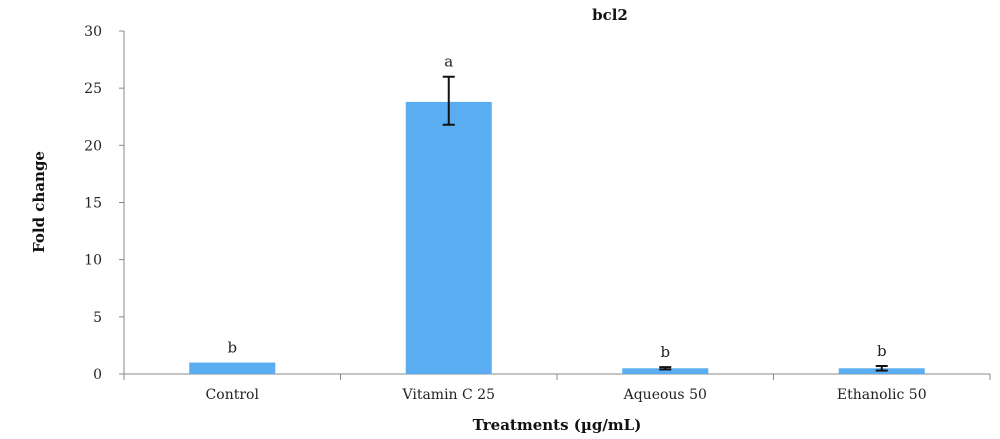 The image size is (1000, 439). What do you see at coordinates (39, 202) in the screenshot?
I see `y-axis-title: Fold change` at bounding box center [39, 202].